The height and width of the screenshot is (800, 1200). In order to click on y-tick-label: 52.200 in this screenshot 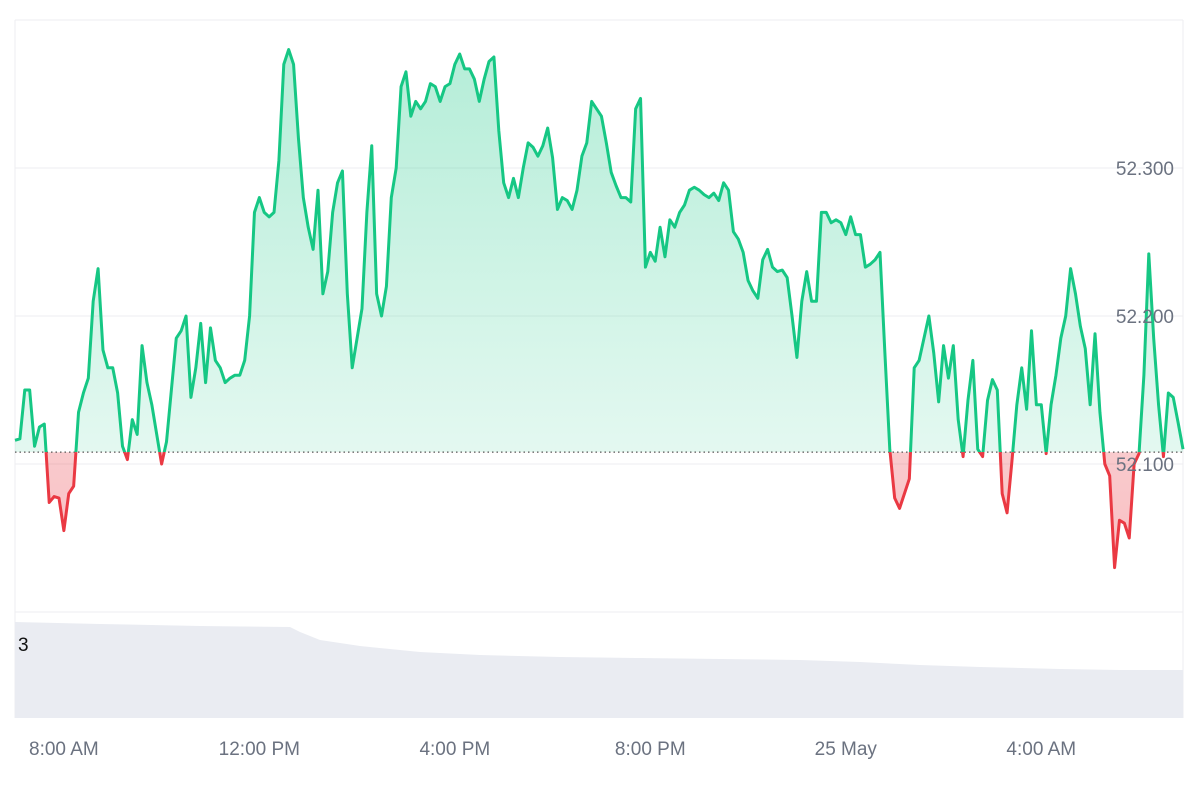, I will do `click(1145, 317)`.